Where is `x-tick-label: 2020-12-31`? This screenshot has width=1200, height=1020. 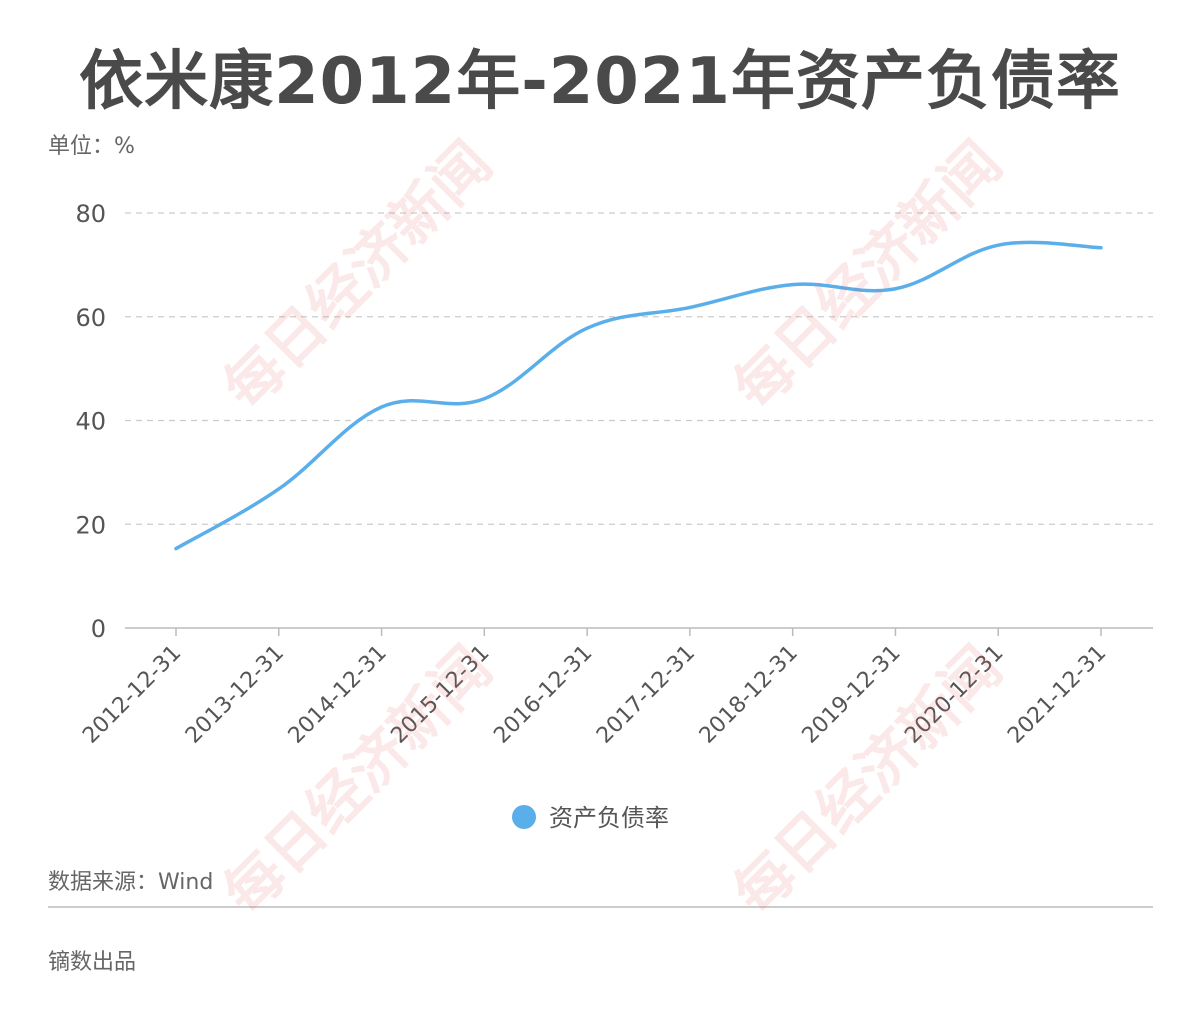 x-tick-label: 2020-12-31 is located at coordinates (954, 695).